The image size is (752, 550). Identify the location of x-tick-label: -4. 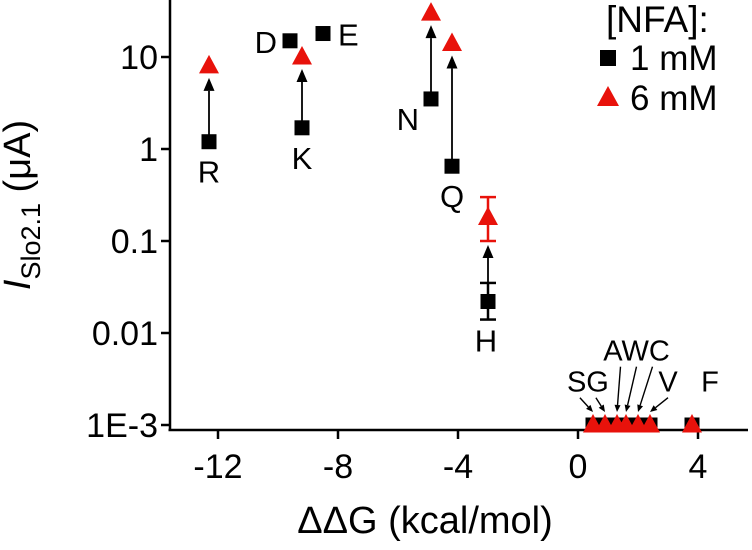
(458, 467).